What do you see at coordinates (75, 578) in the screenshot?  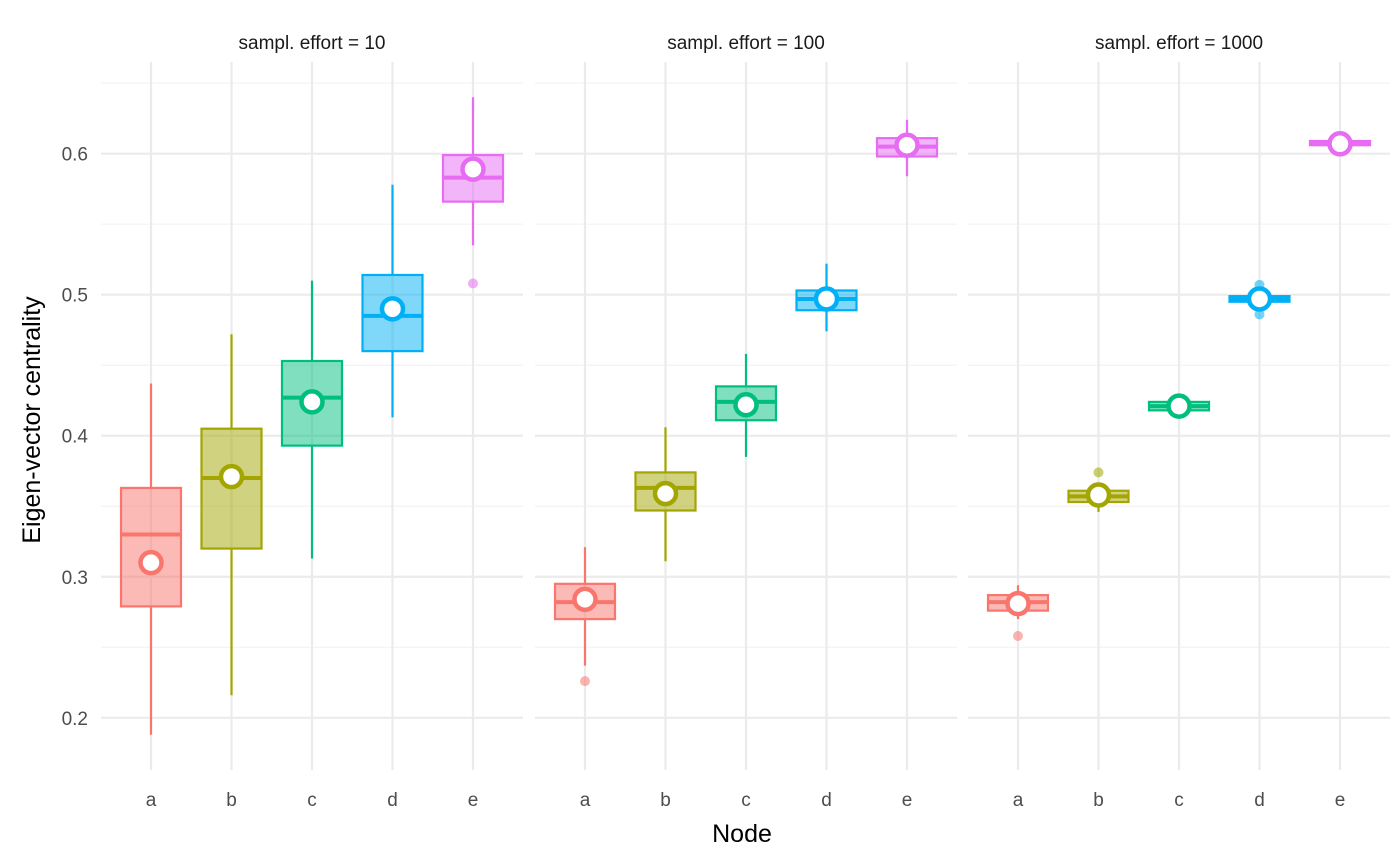 I see `y-tick-label: 0.3` at bounding box center [75, 578].